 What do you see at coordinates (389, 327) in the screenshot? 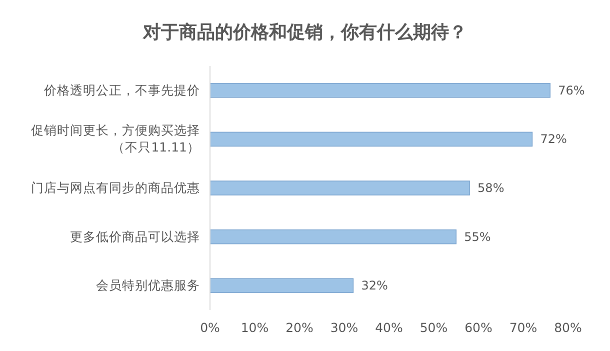
I see `x-tick-label: 40%` at bounding box center [389, 327].